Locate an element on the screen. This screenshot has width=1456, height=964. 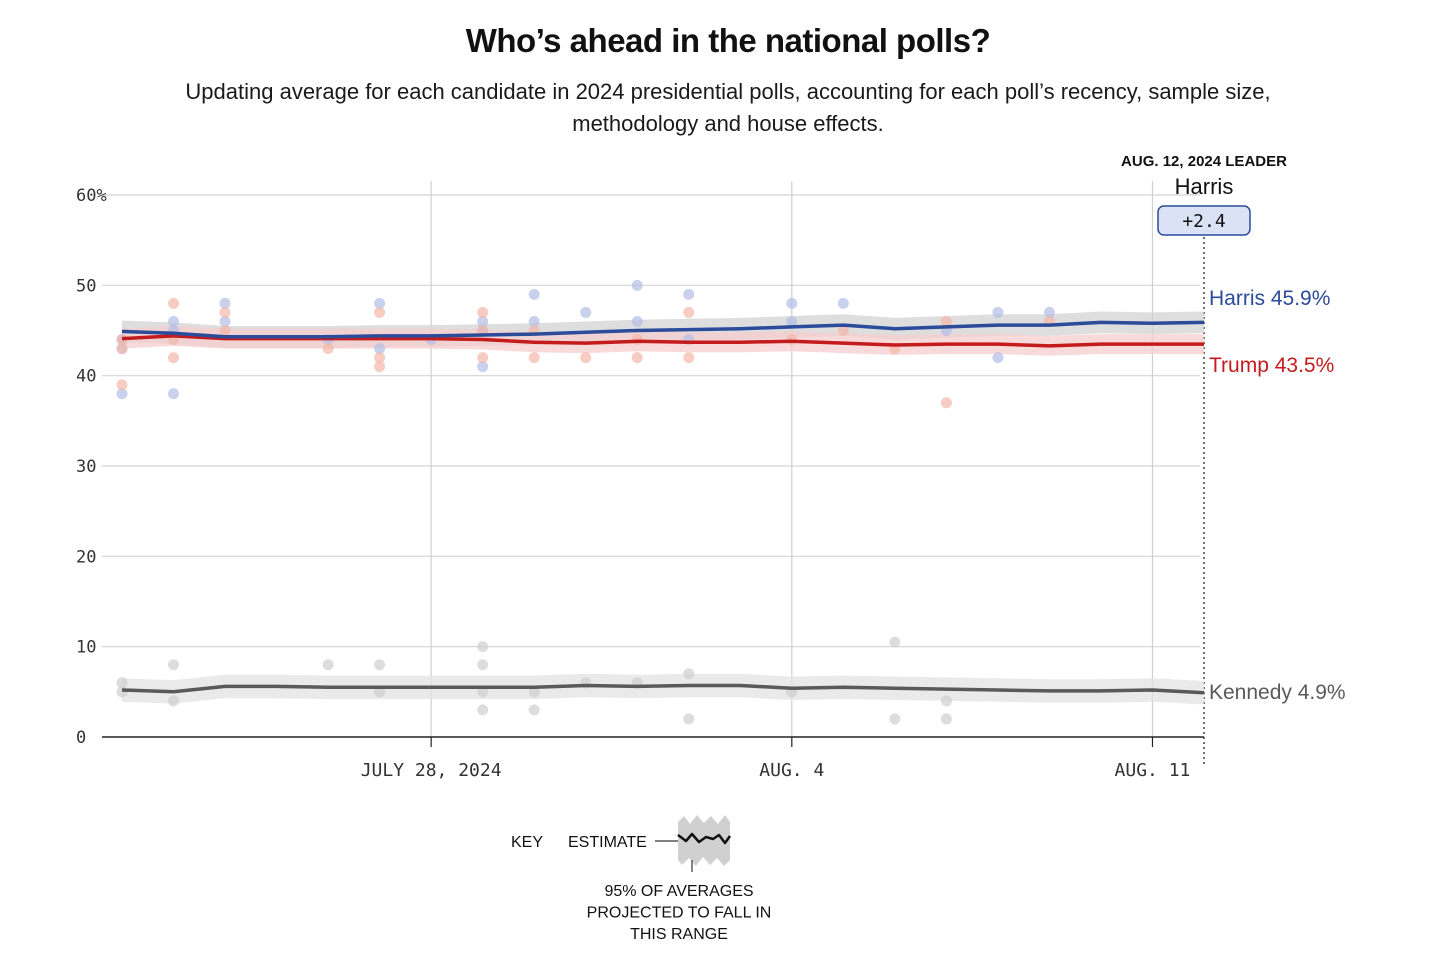
y-tick-label: 50 is located at coordinates (86, 286).